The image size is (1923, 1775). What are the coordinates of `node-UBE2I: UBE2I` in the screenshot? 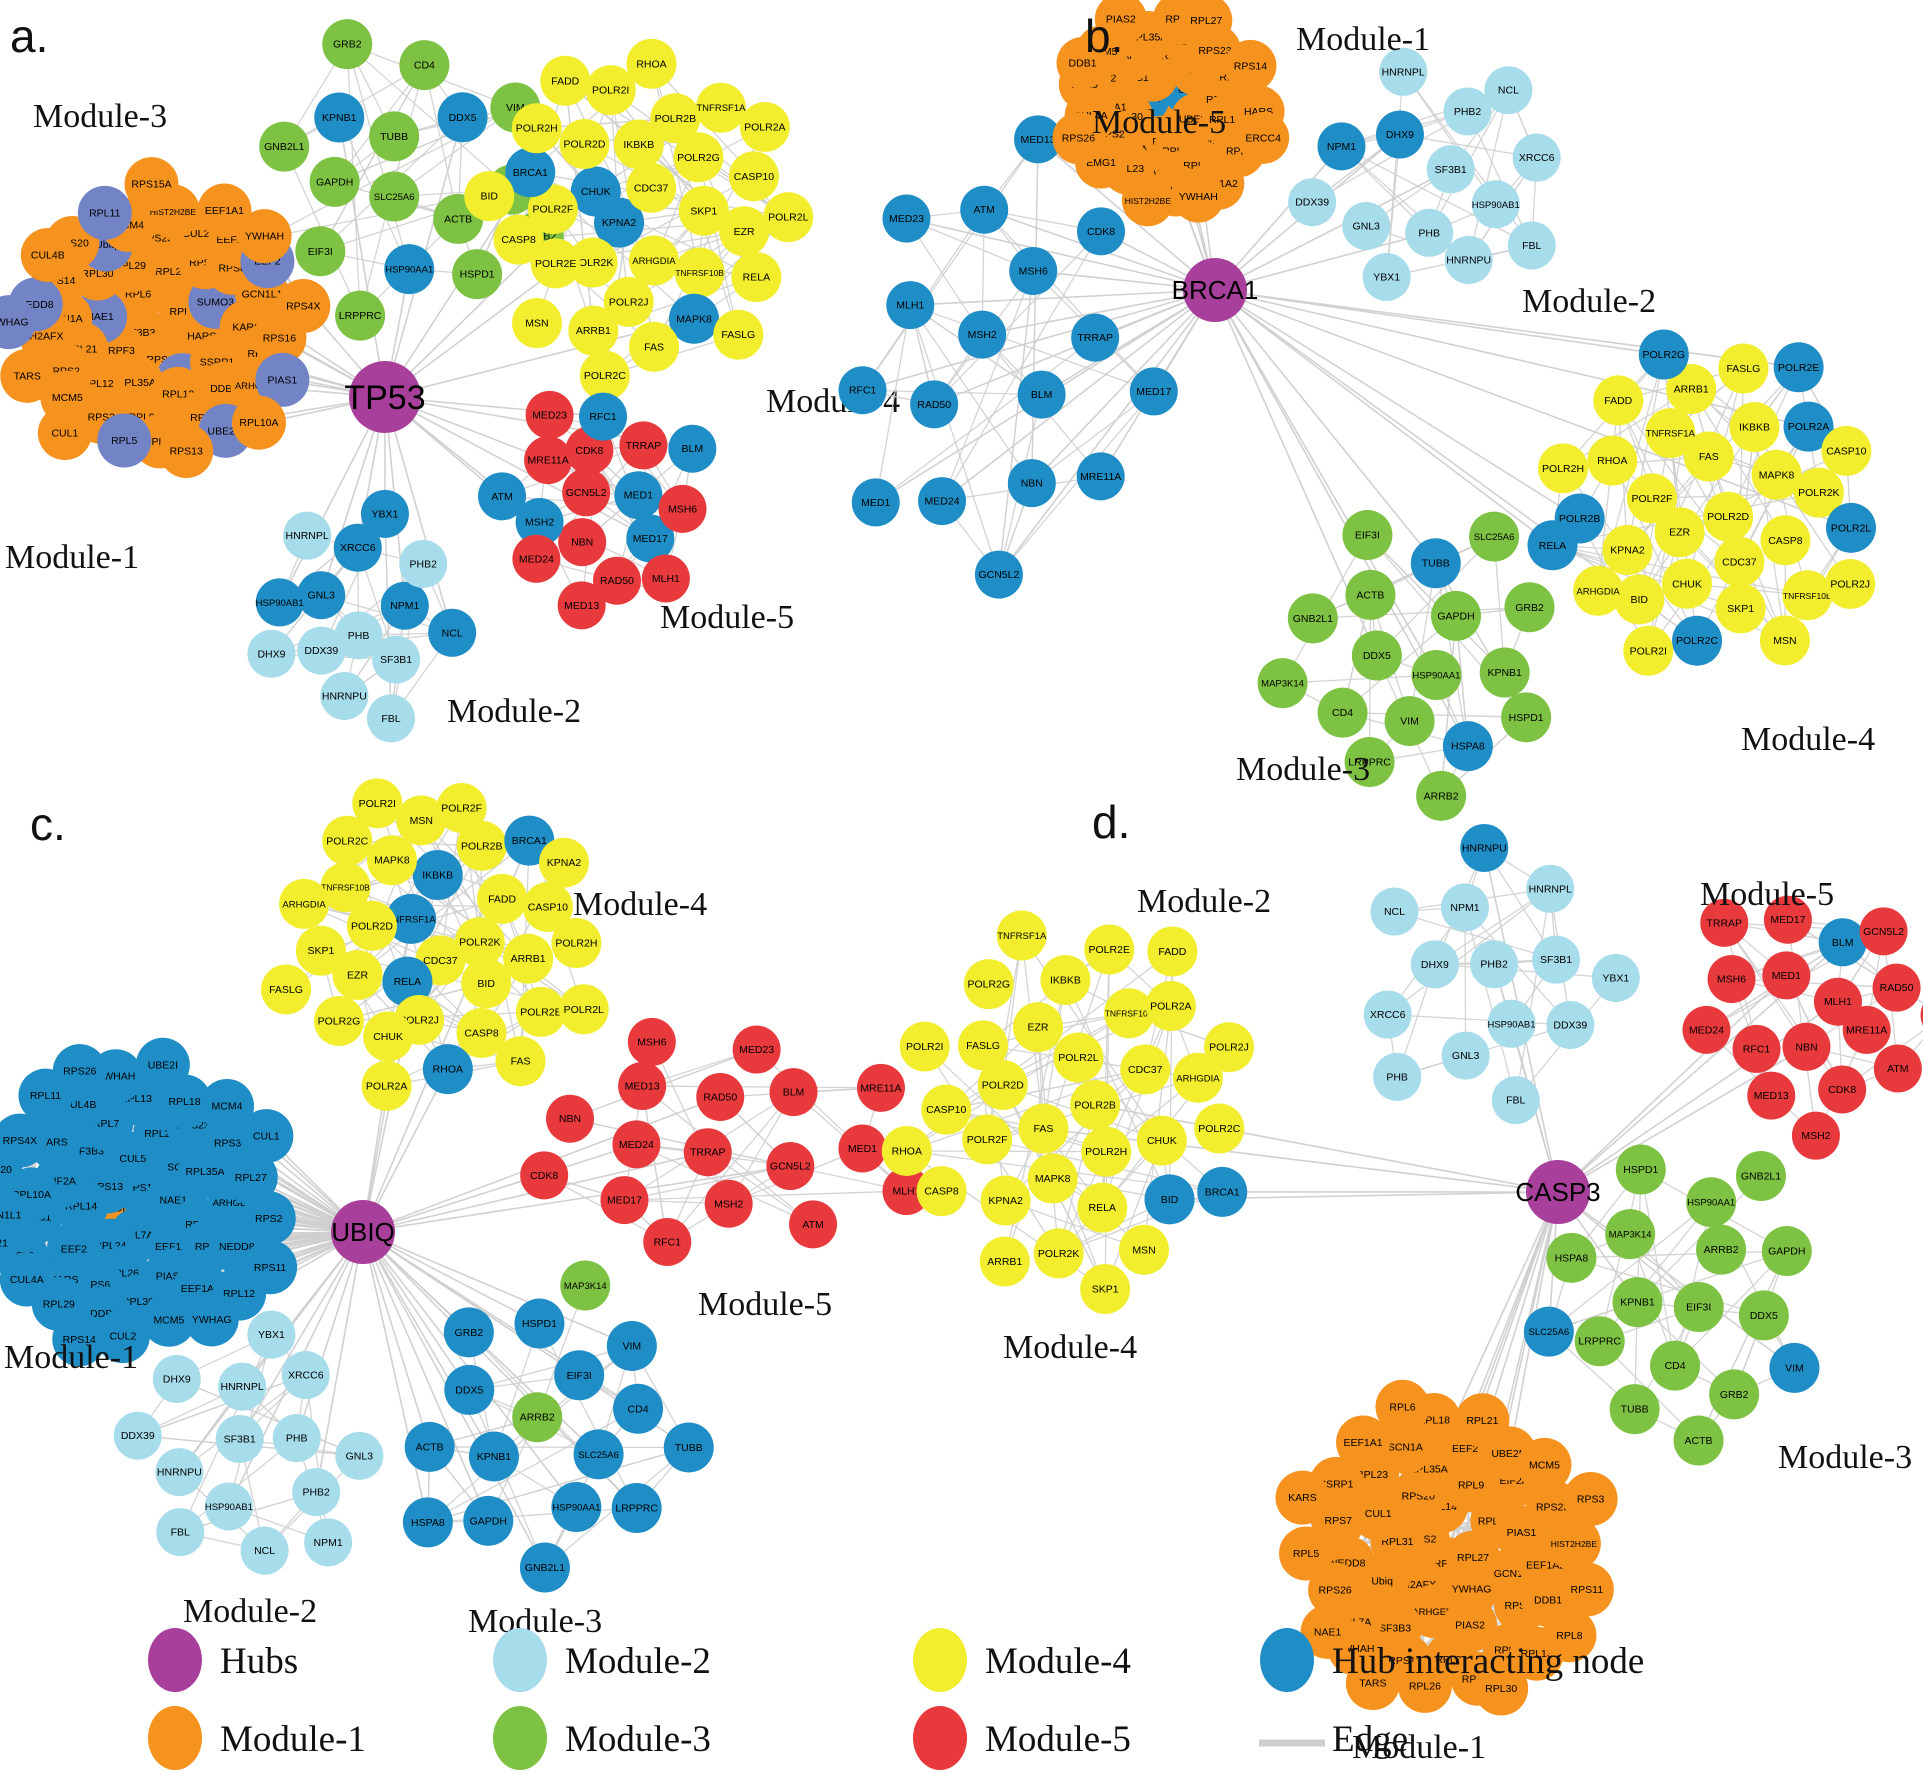 It's located at (162, 1064).